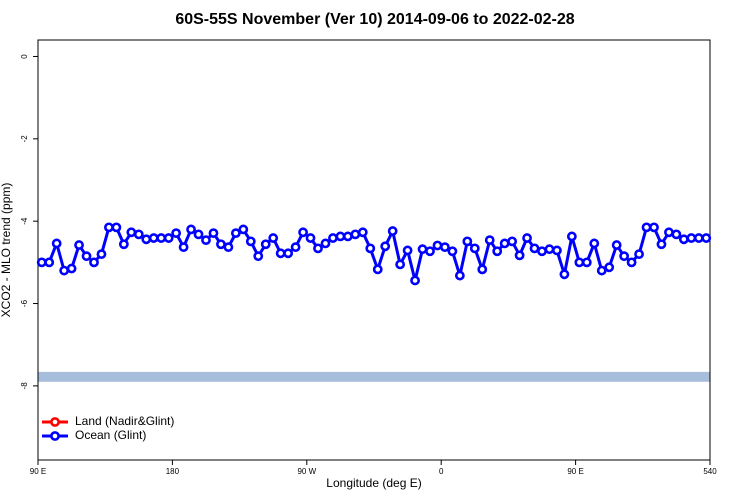 This screenshot has width=750, height=500. What do you see at coordinates (6, 250) in the screenshot?
I see `y-axis-label: XCO2 - MLO trend (ppm)` at bounding box center [6, 250].